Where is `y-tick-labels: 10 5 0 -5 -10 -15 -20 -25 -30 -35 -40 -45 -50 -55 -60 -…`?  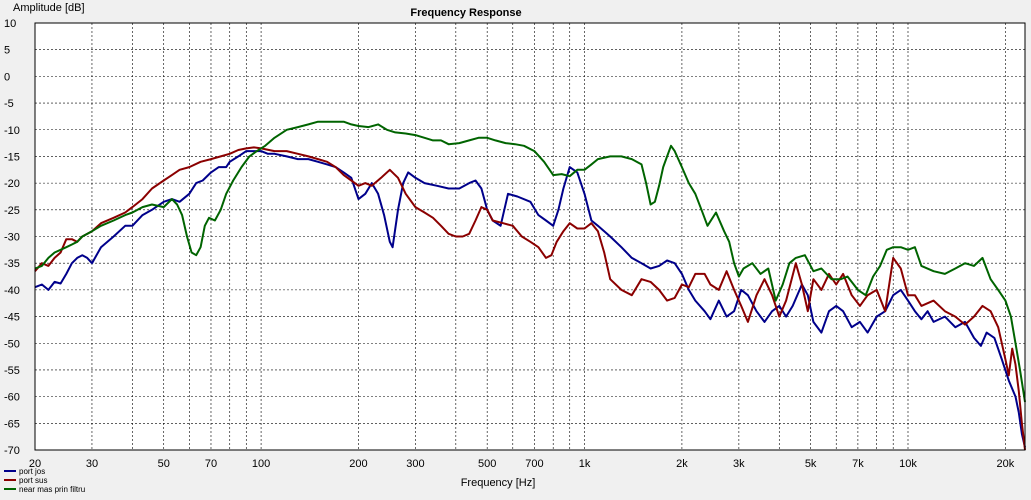 y-tick-labels: 10 5 0 -5 -10 -15 -20 -25 -30 -35 -40 -45 -50 -55 -60 -… is located at coordinates (12, 237).